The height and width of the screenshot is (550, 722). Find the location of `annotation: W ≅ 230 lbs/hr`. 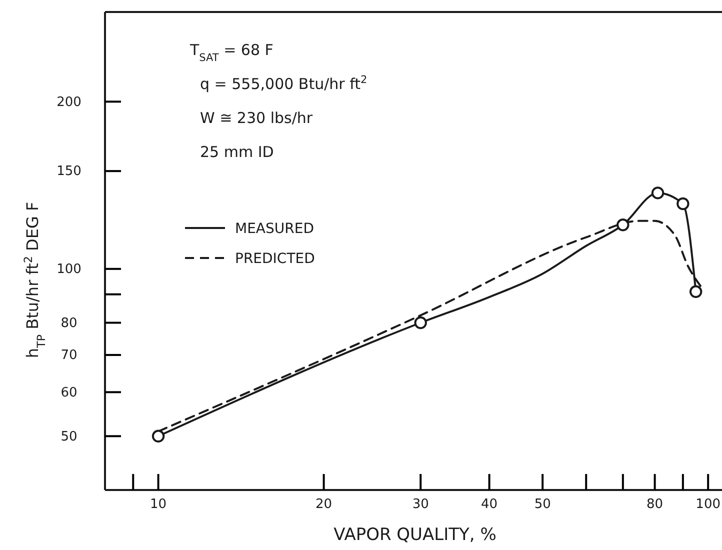

annotation: W ≅ 230 lbs/hr is located at coordinates (257, 118).